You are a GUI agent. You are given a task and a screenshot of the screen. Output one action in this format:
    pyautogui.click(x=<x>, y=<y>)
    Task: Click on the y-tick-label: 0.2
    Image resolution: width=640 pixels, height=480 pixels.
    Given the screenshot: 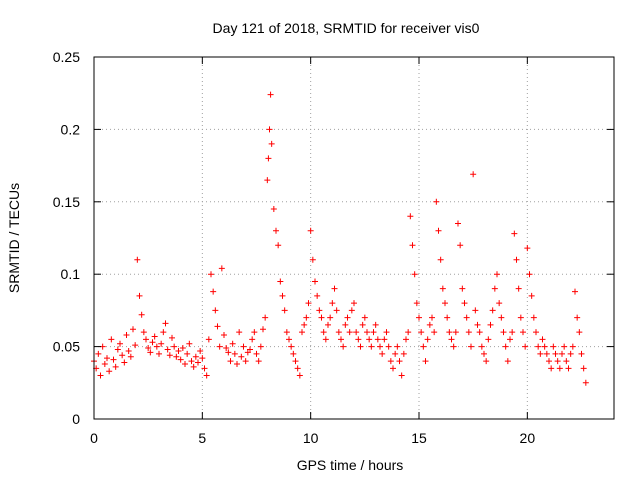 What is the action you would take?
    pyautogui.click(x=71, y=129)
    